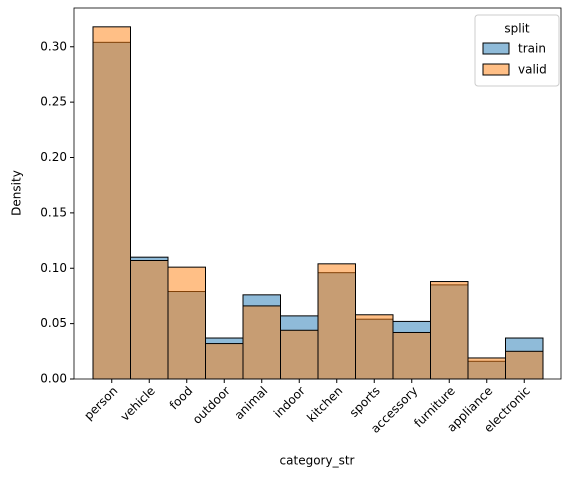 This screenshot has height=477, width=576. Describe the element at coordinates (289, 402) in the screenshot. I see `x-tick-label: indoor` at that location.